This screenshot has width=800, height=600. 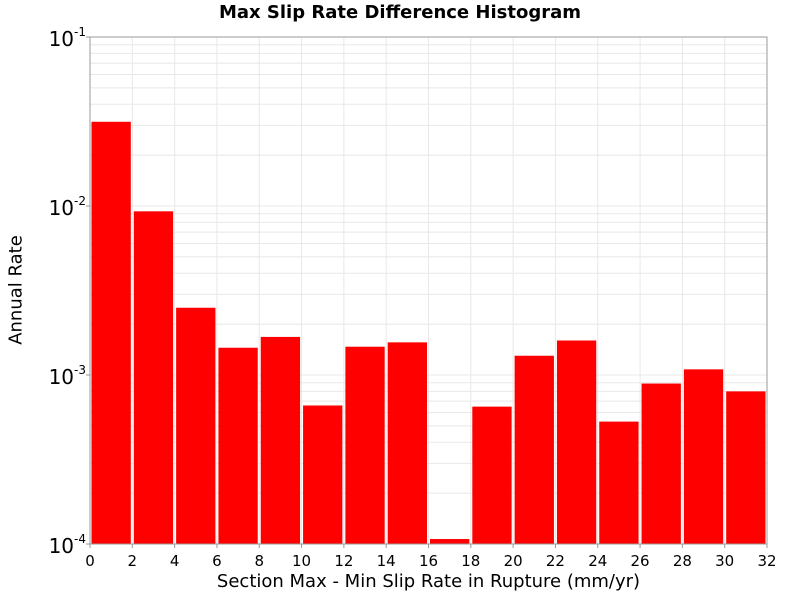 I want to click on x-tick-label: 8, so click(x=259, y=561).